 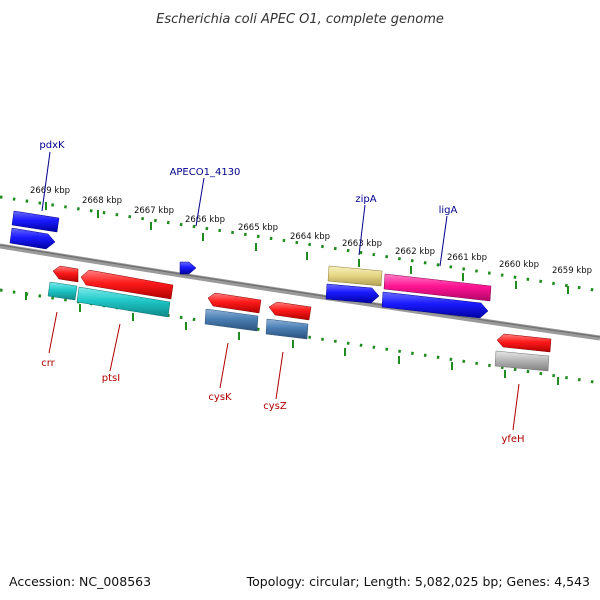 I want to click on ruler-major-ticks-upper, so click(x=307, y=248).